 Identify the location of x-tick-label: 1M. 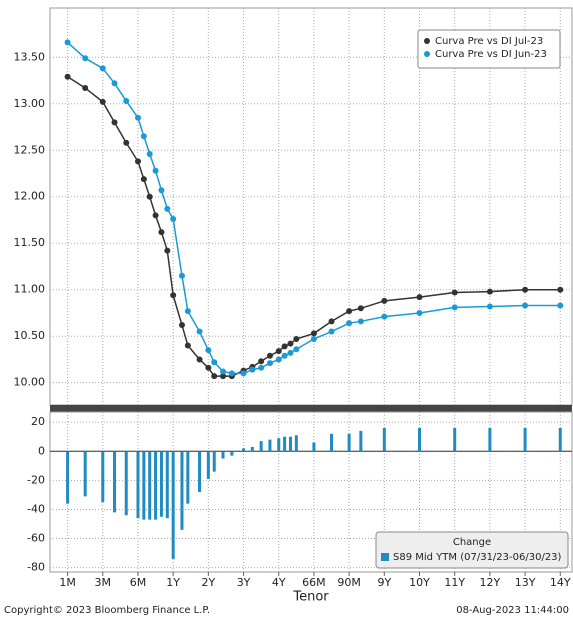
(67, 582).